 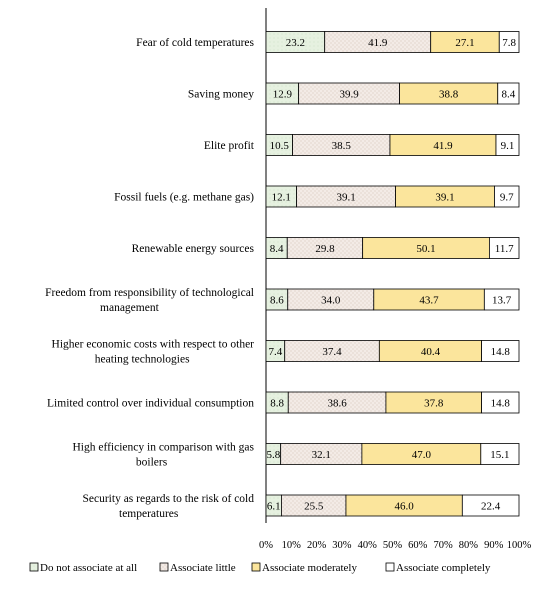 What do you see at coordinates (142, 360) in the screenshot?
I see `category-label-line: heating technologies` at bounding box center [142, 360].